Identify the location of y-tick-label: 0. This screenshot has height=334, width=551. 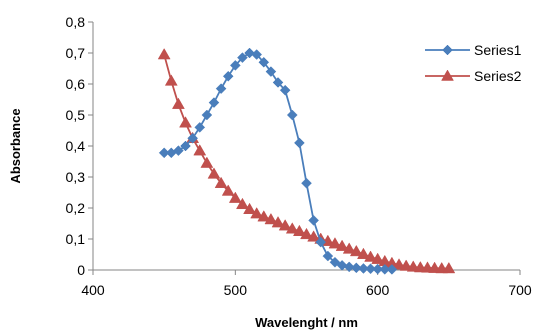
(81, 270).